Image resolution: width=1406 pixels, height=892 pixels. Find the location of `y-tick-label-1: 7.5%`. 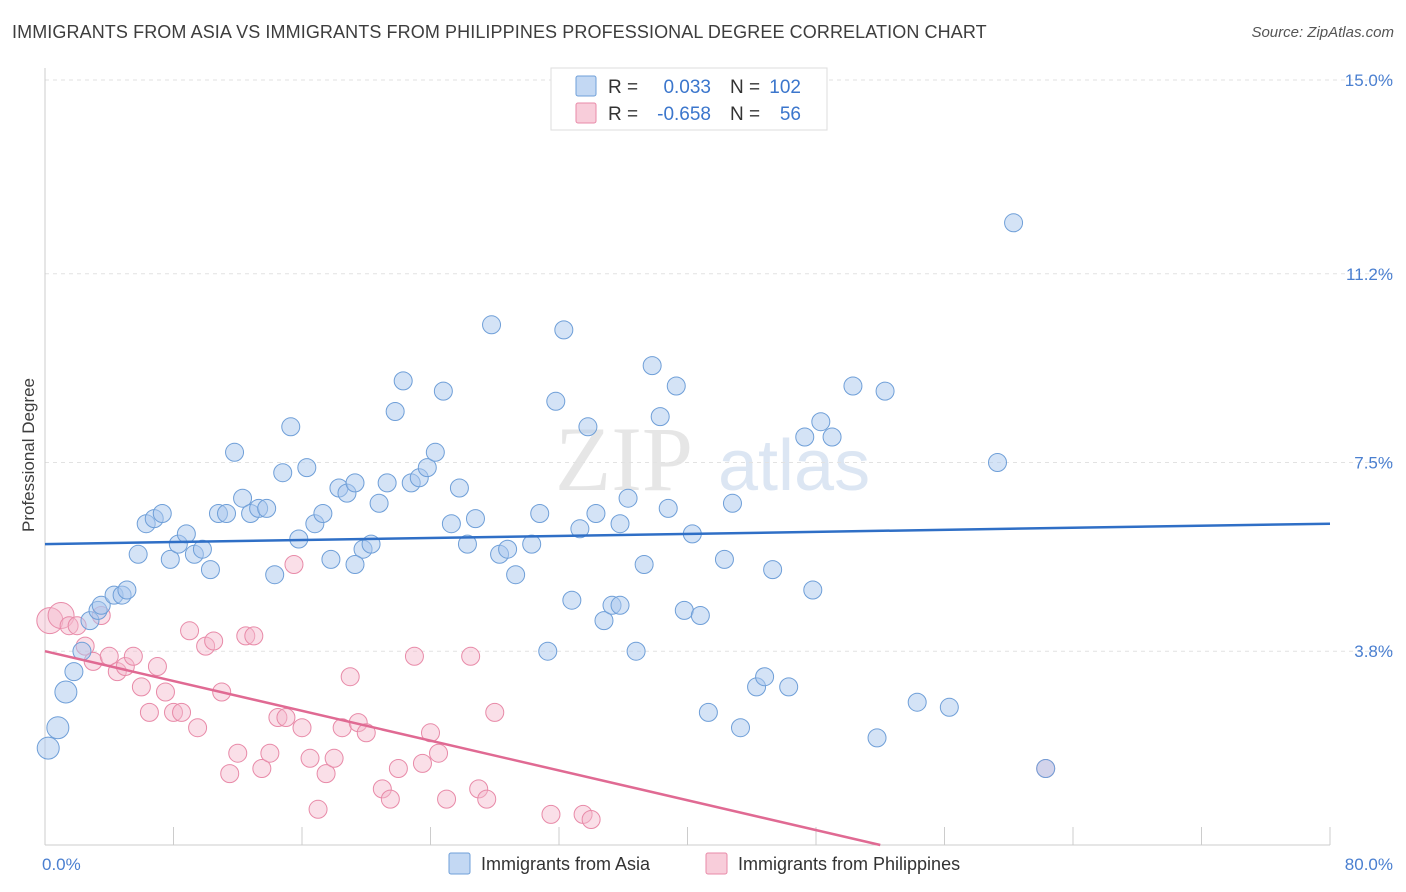

y-tick-label-1: 7.5% is located at coordinates (1373, 463).